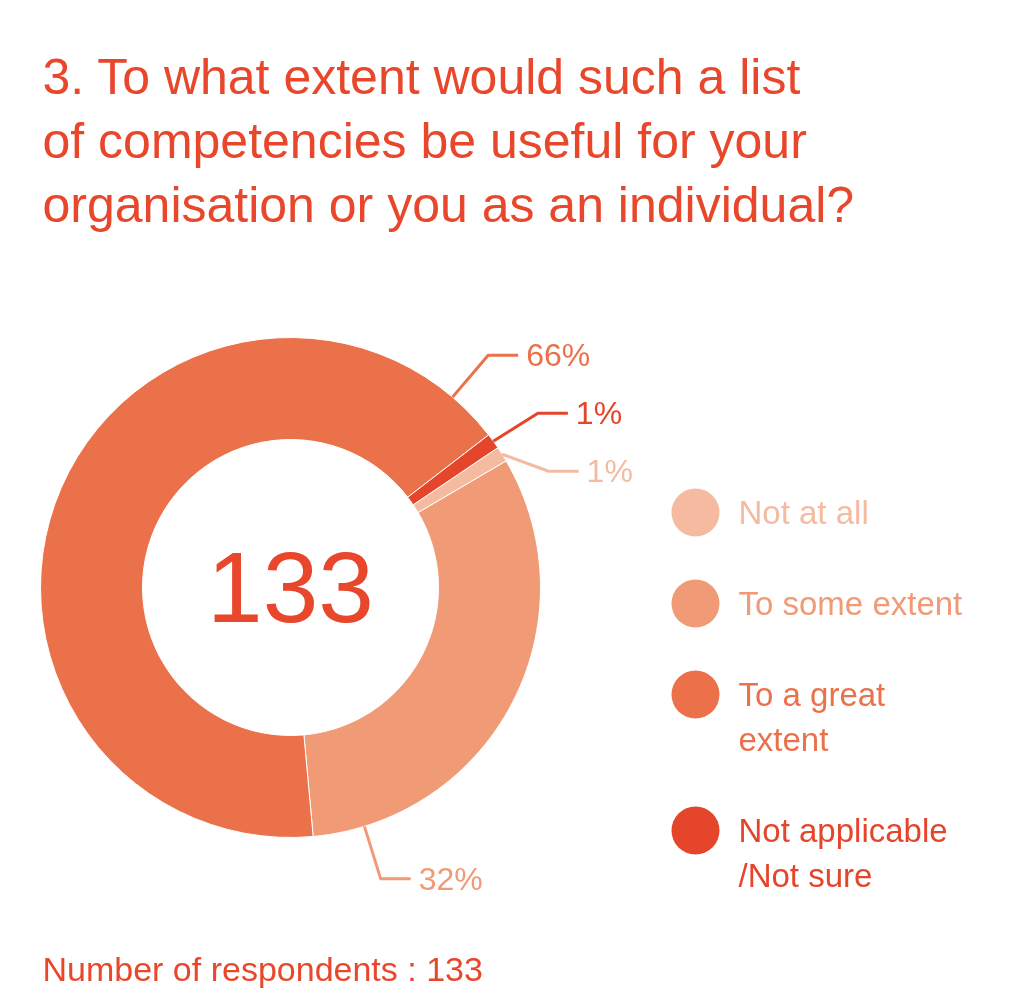  What do you see at coordinates (812, 717) in the screenshot?
I see `legend-label: To a great extent` at bounding box center [812, 717].